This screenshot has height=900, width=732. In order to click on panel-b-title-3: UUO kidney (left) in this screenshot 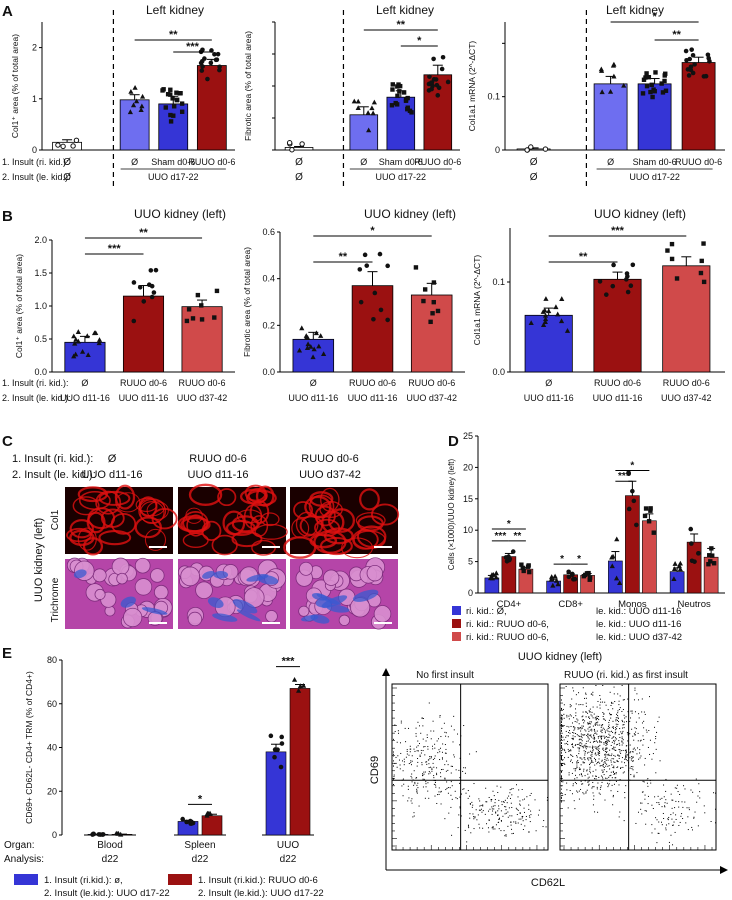, I will do `click(640, 214)`.